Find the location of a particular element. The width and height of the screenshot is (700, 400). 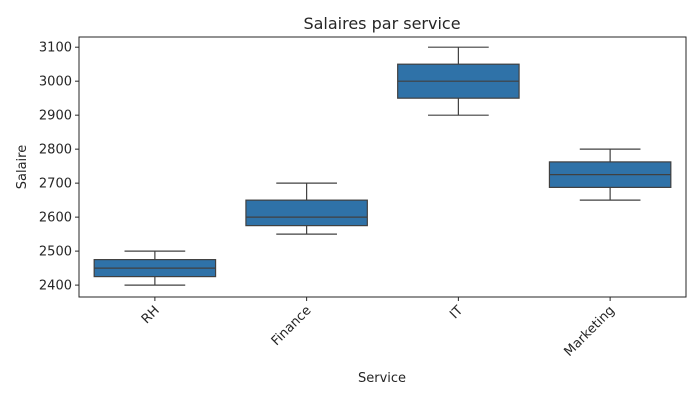

y-tick-label: 2900 is located at coordinates (55, 116).